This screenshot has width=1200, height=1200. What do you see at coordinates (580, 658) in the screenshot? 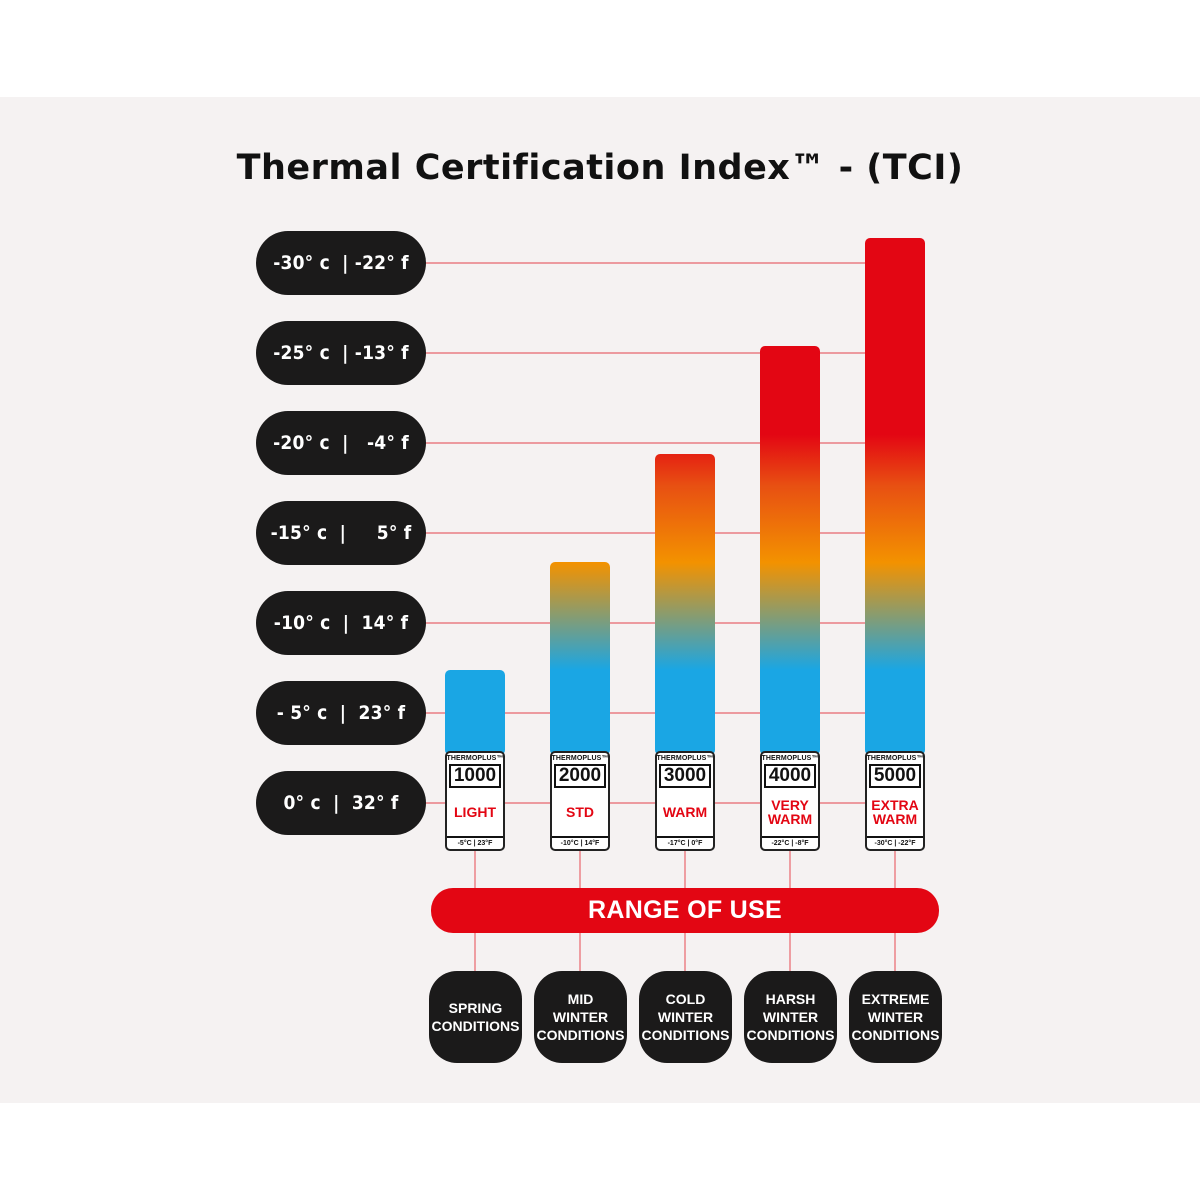
I see `bar-2000` at bounding box center [580, 658].